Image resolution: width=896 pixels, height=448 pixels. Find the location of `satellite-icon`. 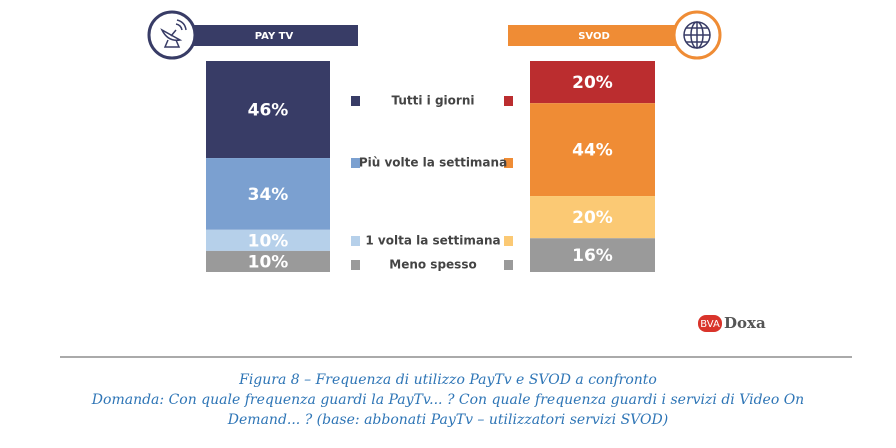

satellite-icon is located at coordinates (173, 33).